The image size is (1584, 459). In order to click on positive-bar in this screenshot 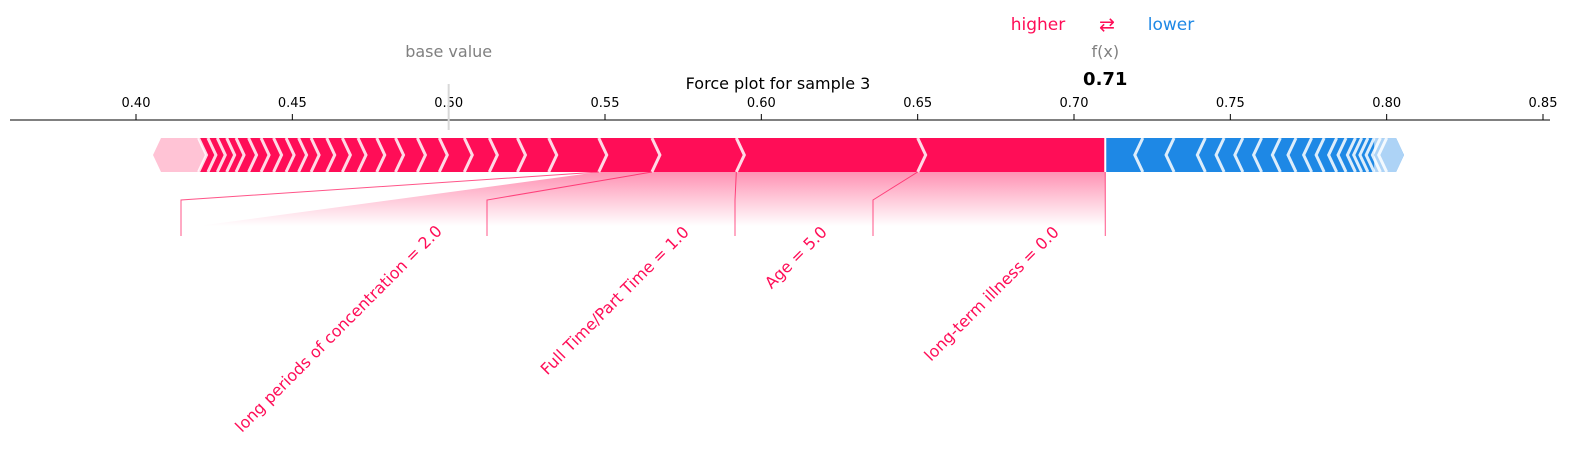, I will do `click(652, 155)`.